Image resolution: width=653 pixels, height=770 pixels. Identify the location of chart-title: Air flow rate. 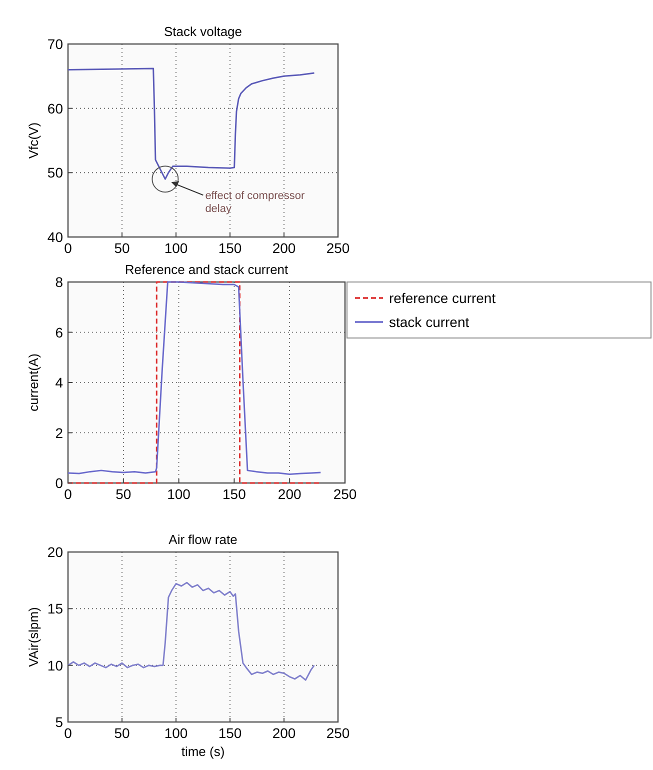
(203, 539).